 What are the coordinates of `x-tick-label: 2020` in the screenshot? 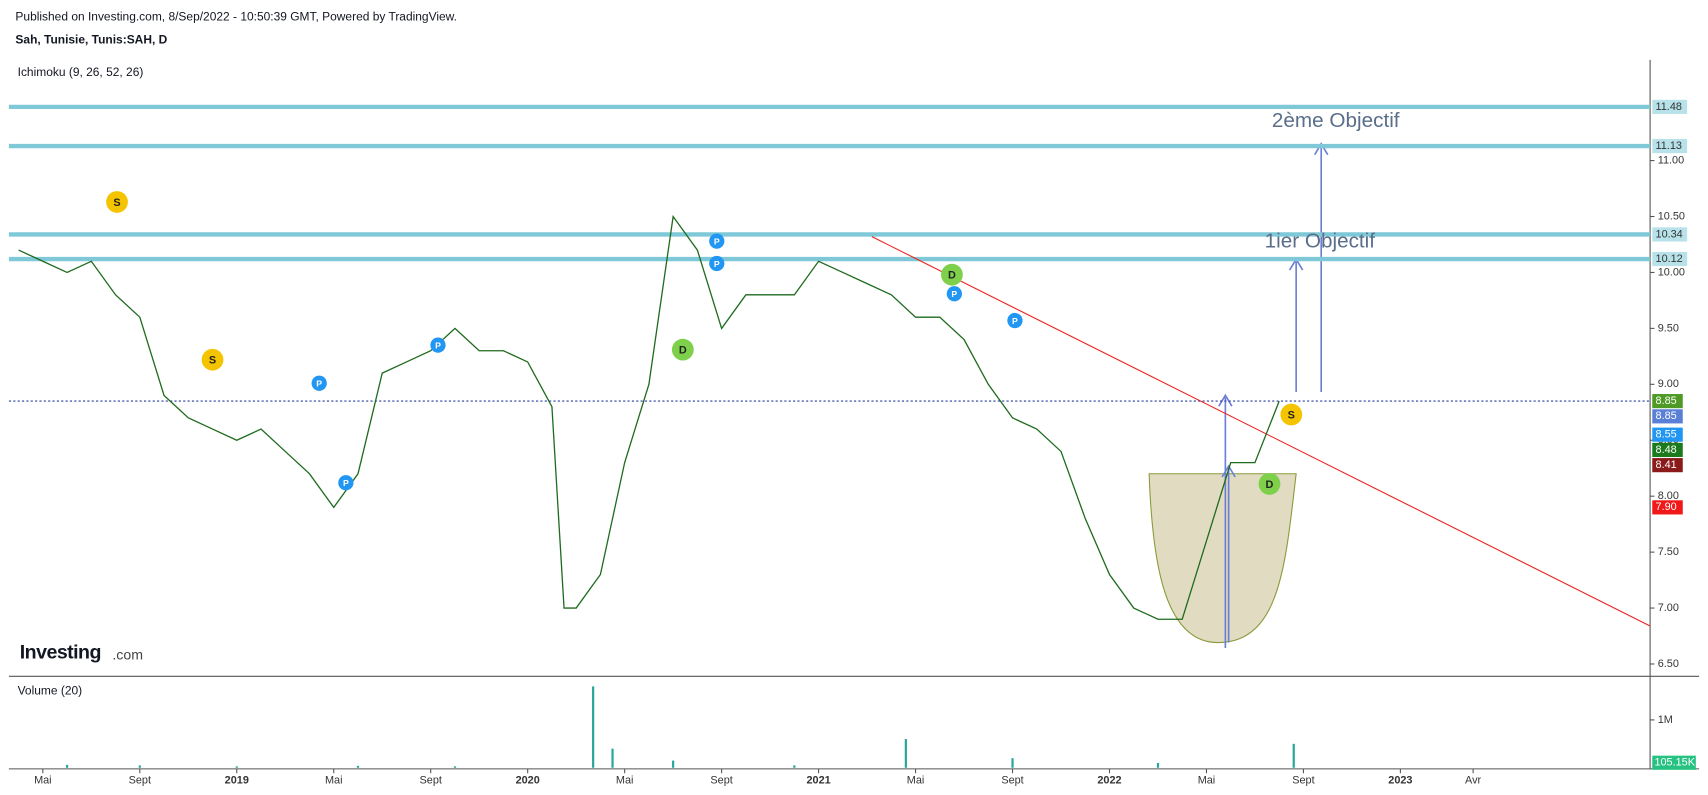 It's located at (528, 781).